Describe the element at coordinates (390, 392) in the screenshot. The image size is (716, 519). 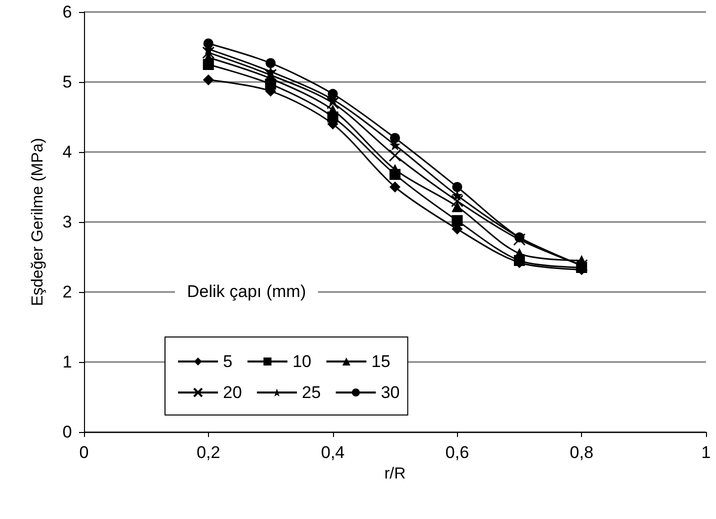
I see `legend-label: 30` at that location.